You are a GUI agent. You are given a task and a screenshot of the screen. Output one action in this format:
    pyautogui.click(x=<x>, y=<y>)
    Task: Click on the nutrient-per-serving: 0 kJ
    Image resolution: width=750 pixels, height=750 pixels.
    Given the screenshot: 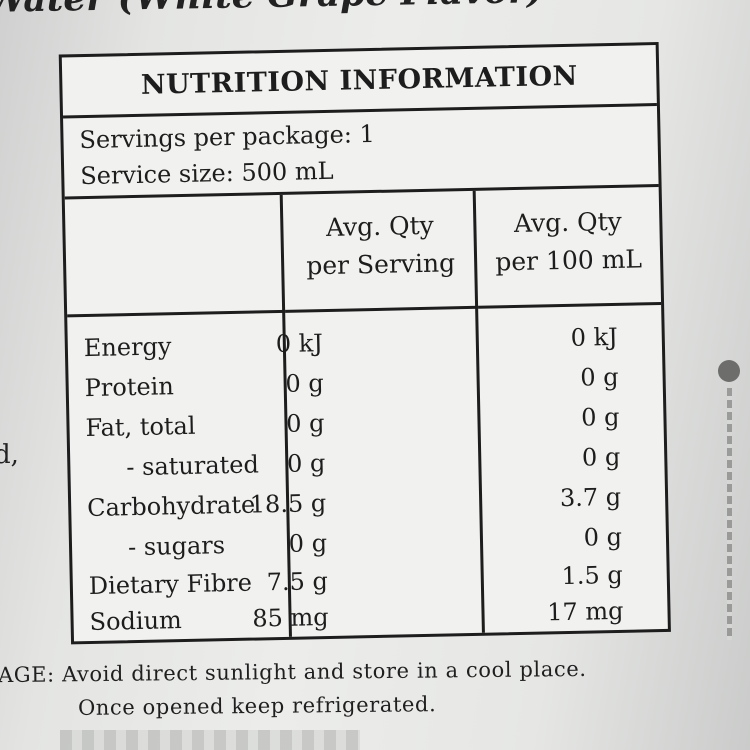 What is the action you would take?
    pyautogui.click(x=299, y=344)
    